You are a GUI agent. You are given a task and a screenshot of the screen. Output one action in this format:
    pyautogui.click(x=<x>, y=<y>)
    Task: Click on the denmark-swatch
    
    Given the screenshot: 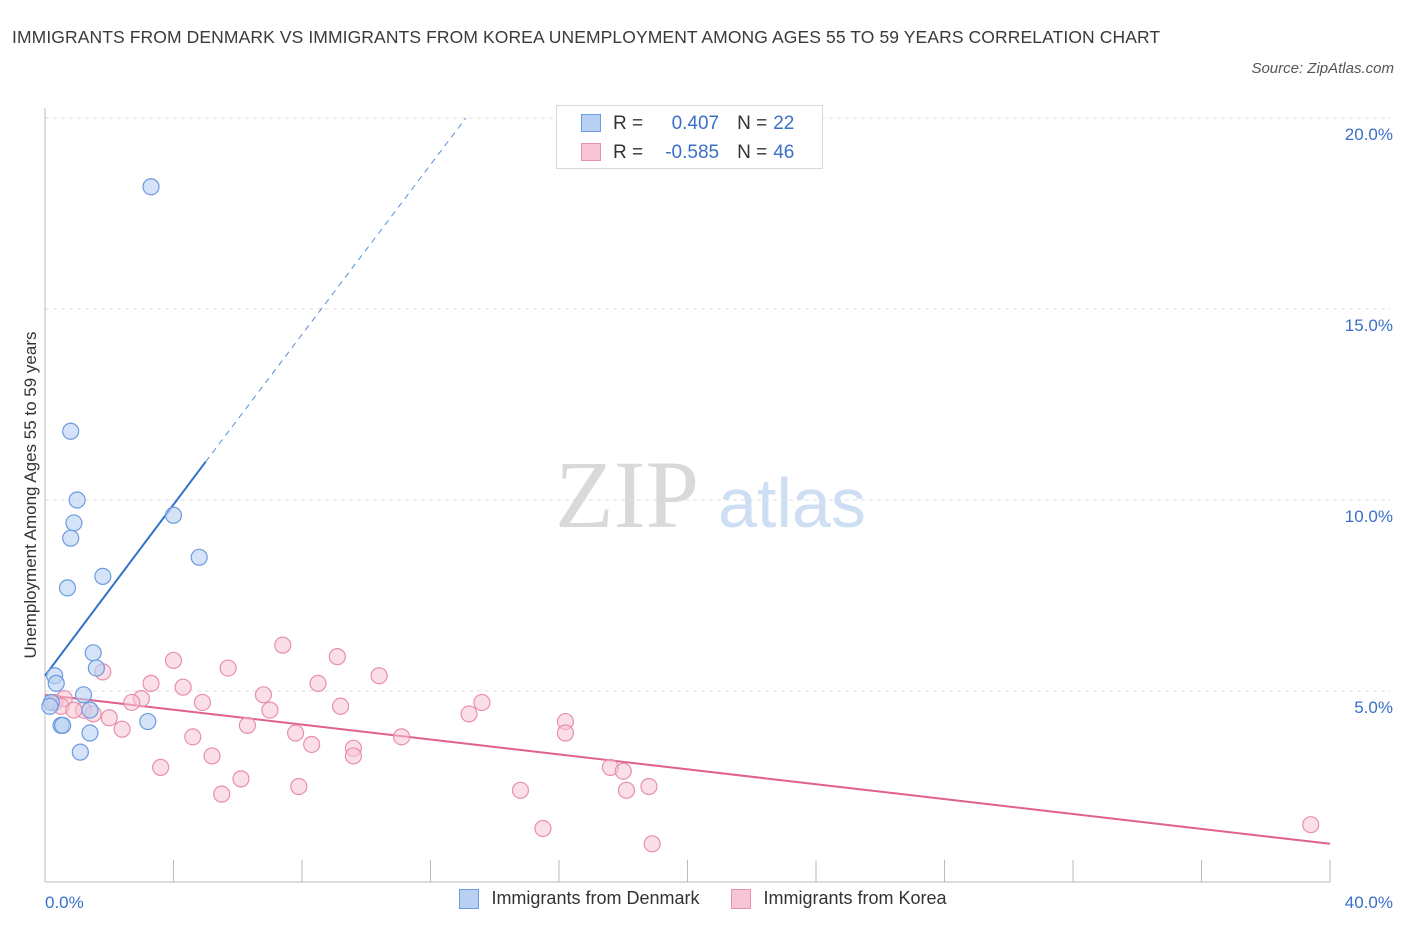 What is the action you would take?
    pyautogui.click(x=591, y=123)
    